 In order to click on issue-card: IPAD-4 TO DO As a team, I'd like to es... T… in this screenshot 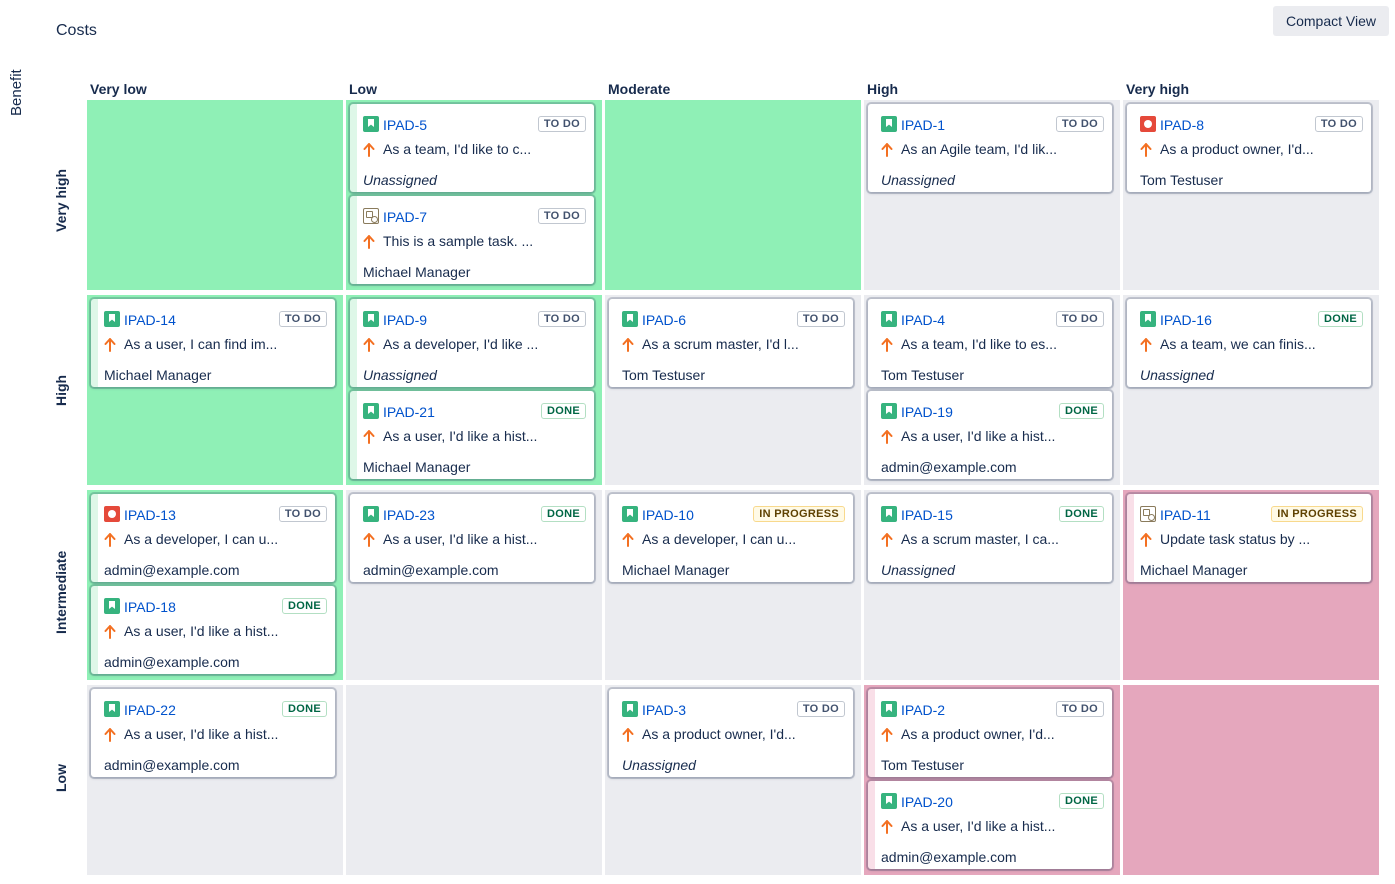, I will do `click(990, 343)`.